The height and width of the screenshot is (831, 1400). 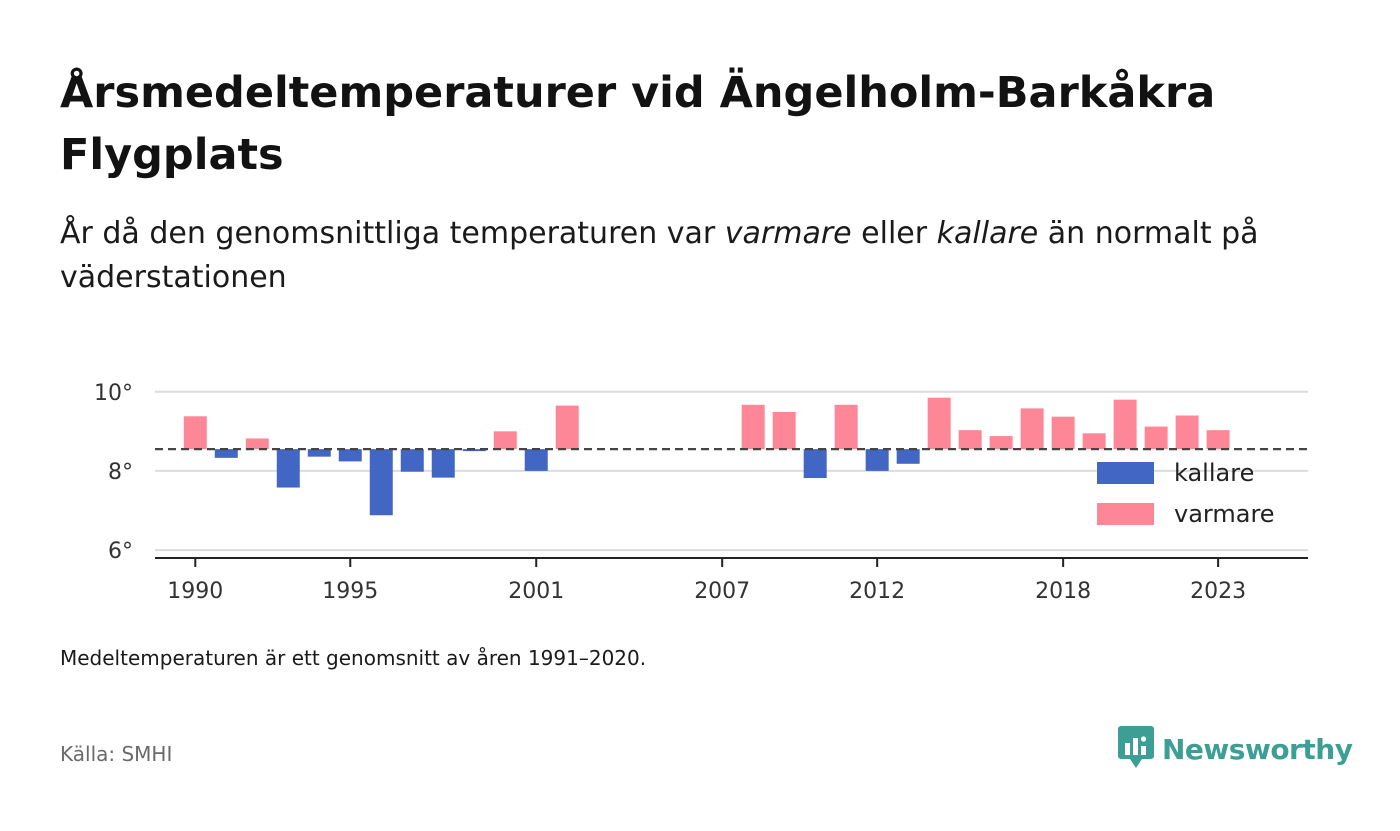 I want to click on subtitle-cold-word: kallare, so click(x=987, y=233).